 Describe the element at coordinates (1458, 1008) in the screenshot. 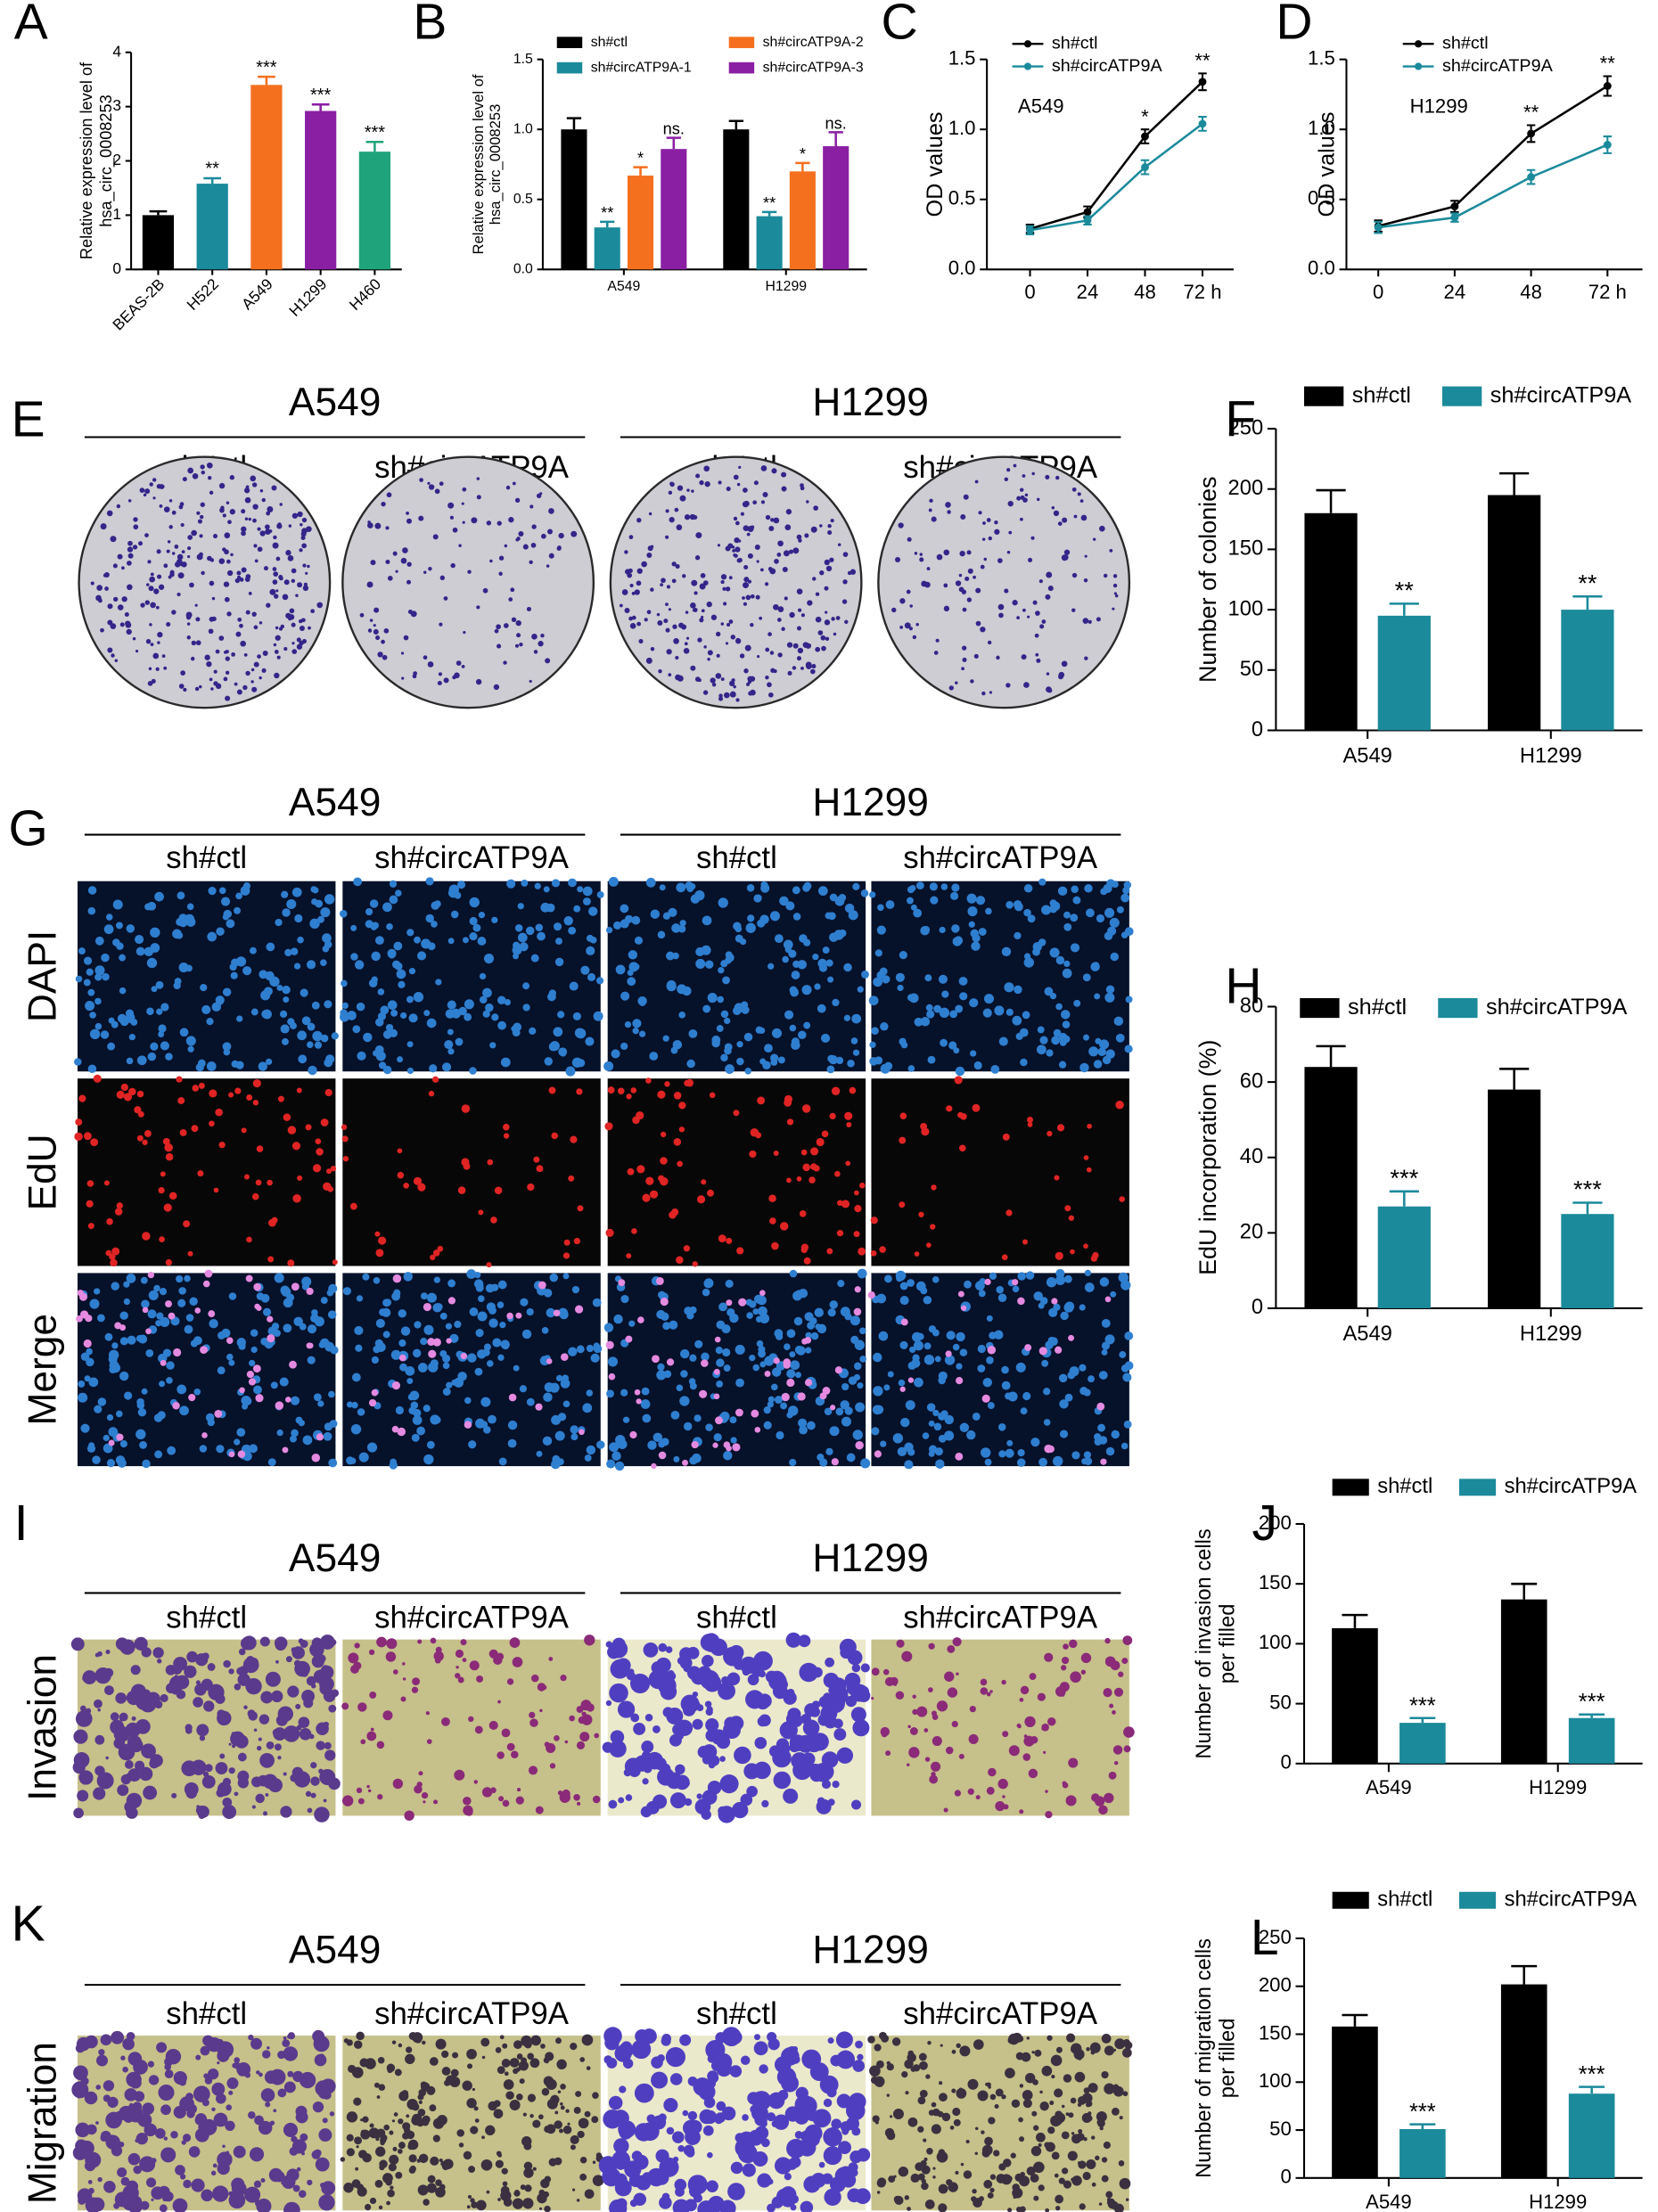

I see `legend-swatch` at that location.